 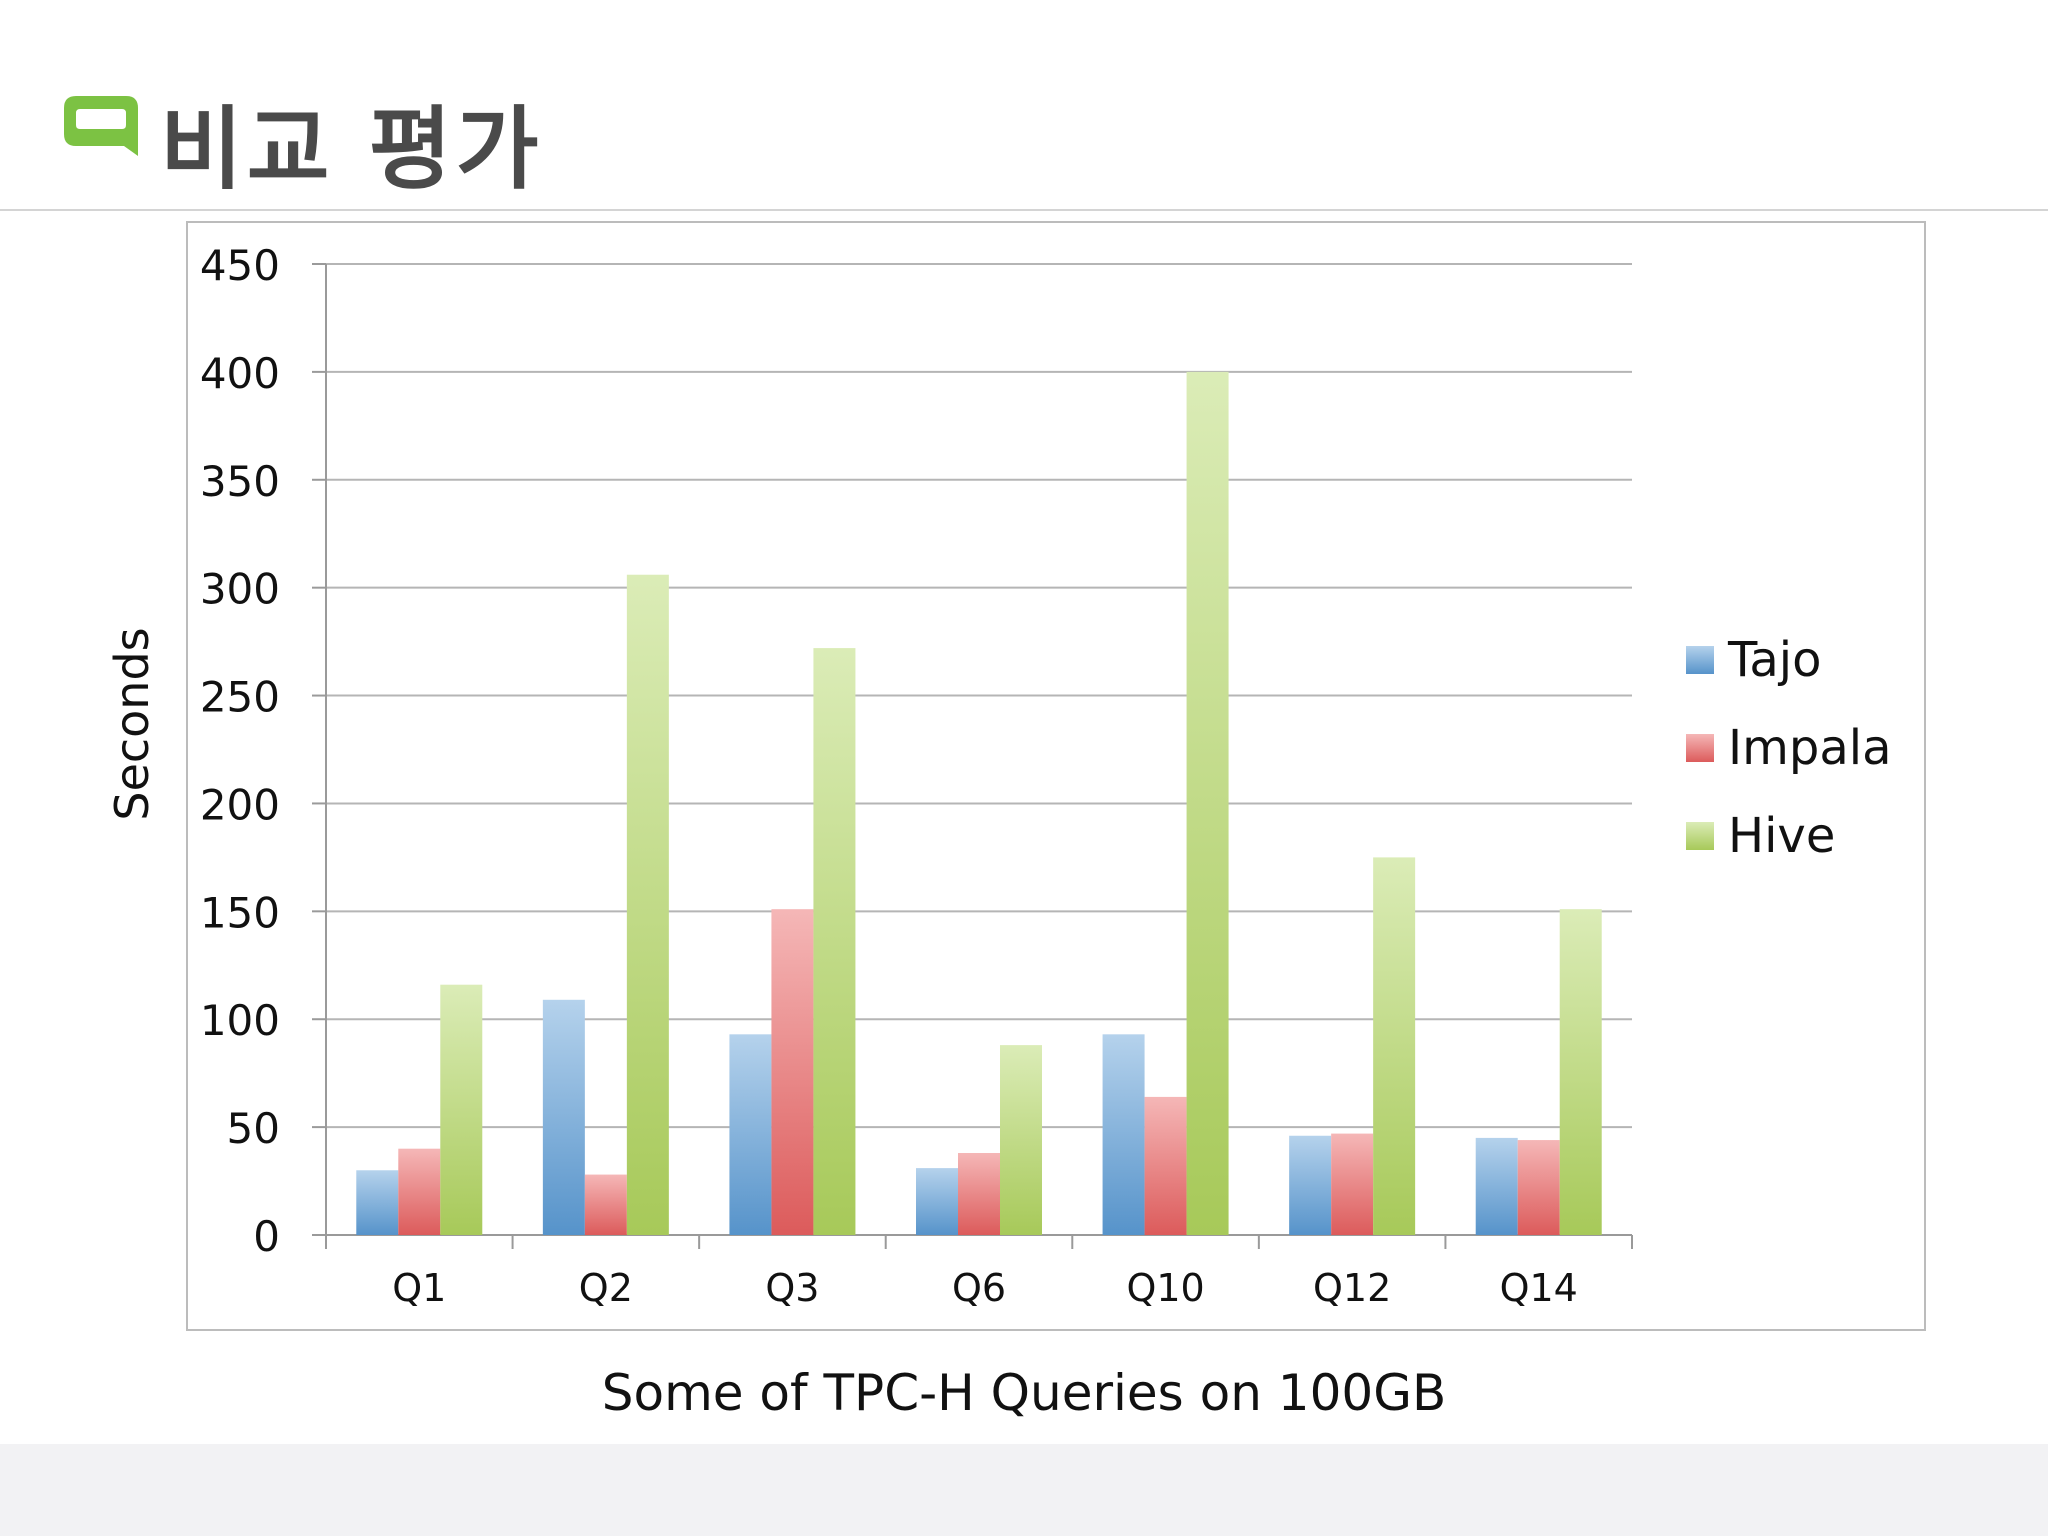 I want to click on bar-hive-q2, so click(x=647, y=904).